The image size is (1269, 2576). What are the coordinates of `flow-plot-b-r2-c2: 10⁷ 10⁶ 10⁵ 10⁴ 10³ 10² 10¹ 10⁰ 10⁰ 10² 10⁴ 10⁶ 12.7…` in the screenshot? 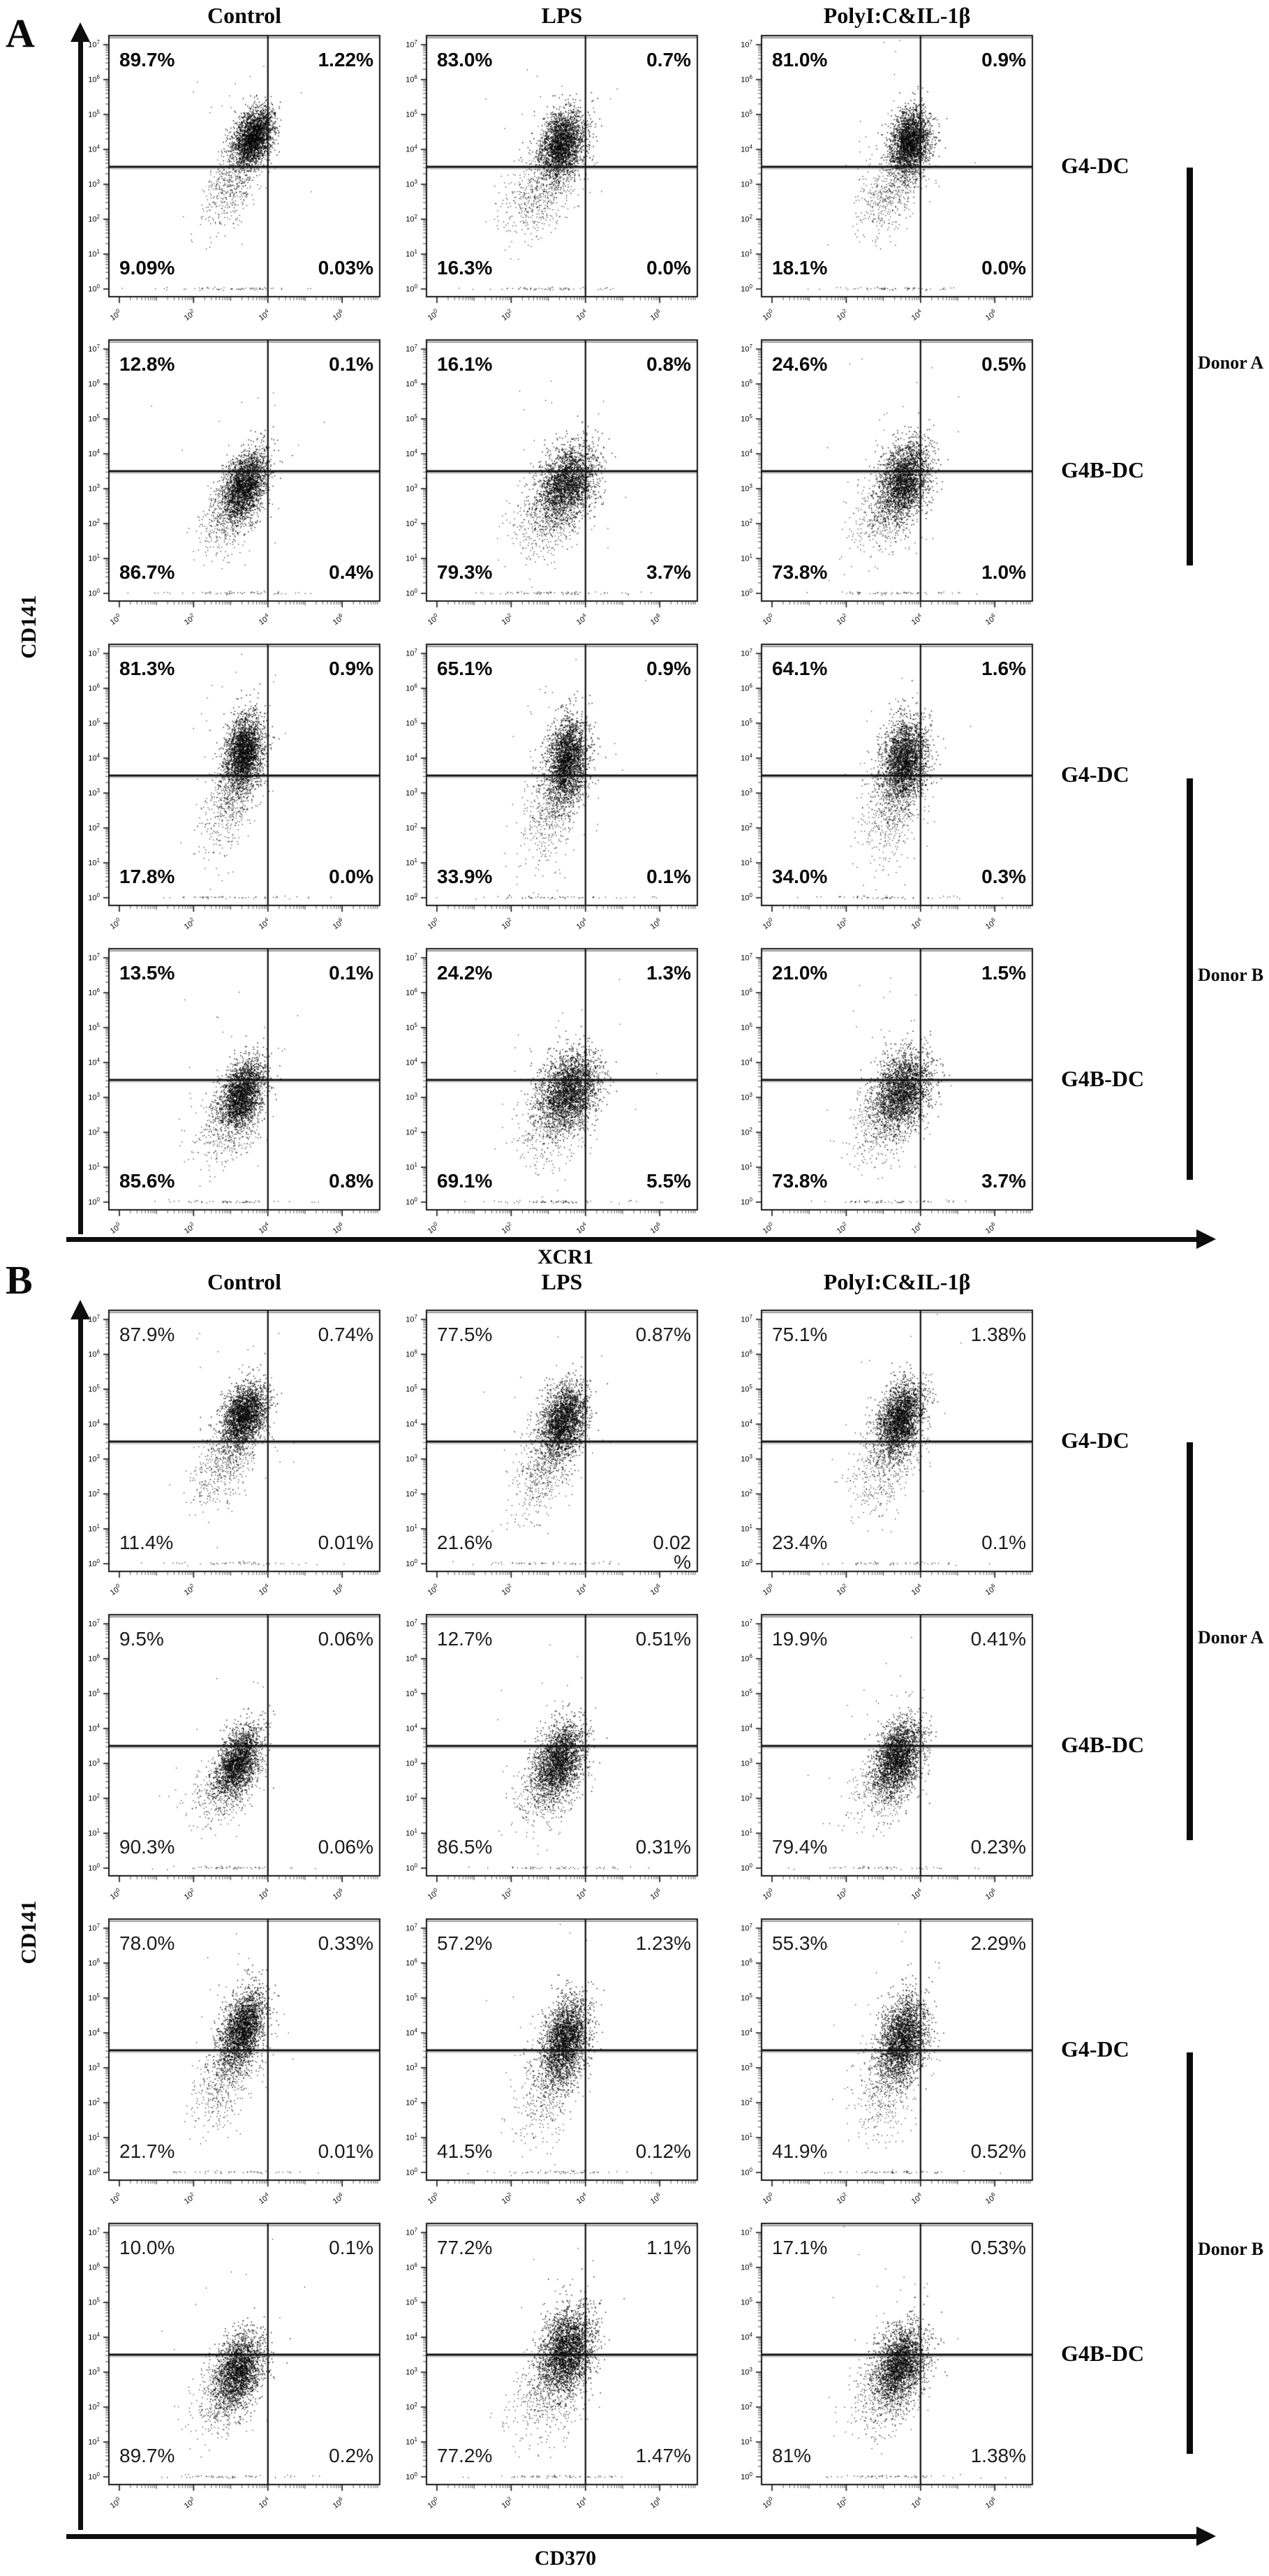 It's located at (549, 1760).